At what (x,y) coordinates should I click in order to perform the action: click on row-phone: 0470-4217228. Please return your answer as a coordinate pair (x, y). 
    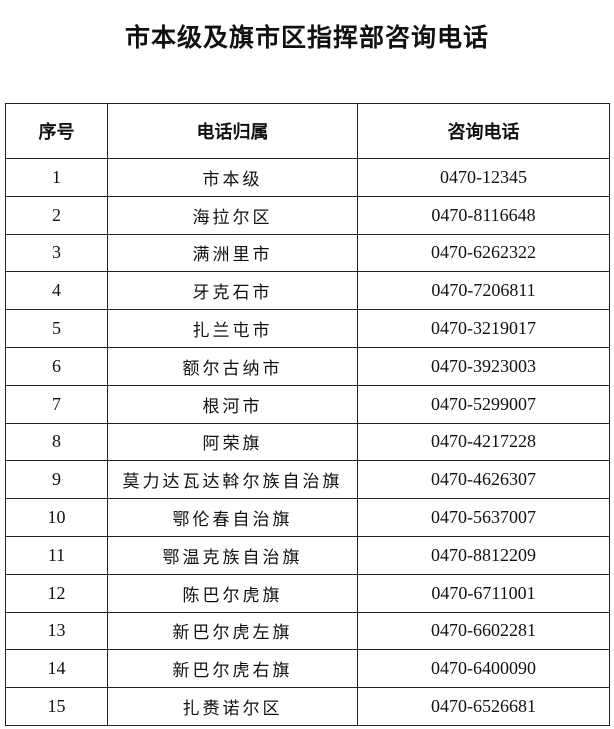
    Looking at the image, I should click on (483, 442).